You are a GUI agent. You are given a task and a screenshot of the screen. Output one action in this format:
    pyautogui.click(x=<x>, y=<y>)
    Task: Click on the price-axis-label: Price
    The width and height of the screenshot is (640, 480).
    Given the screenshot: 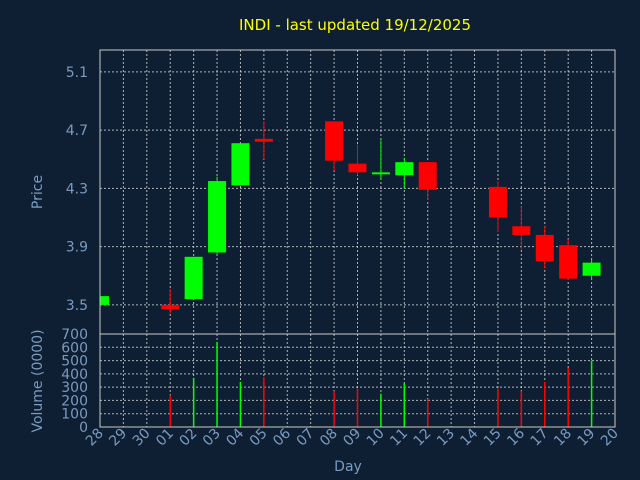 What is the action you would take?
    pyautogui.click(x=38, y=192)
    